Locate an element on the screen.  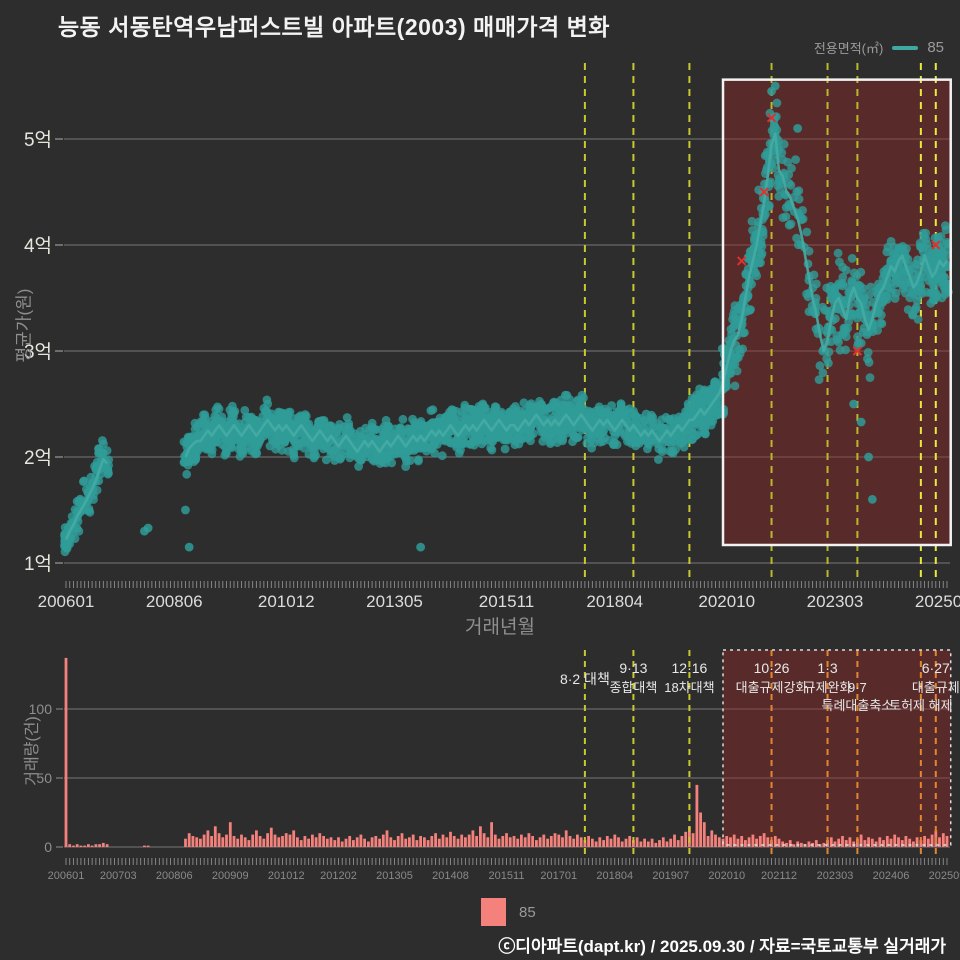
cancelled-deal-mark is located at coordinates (764, 192).